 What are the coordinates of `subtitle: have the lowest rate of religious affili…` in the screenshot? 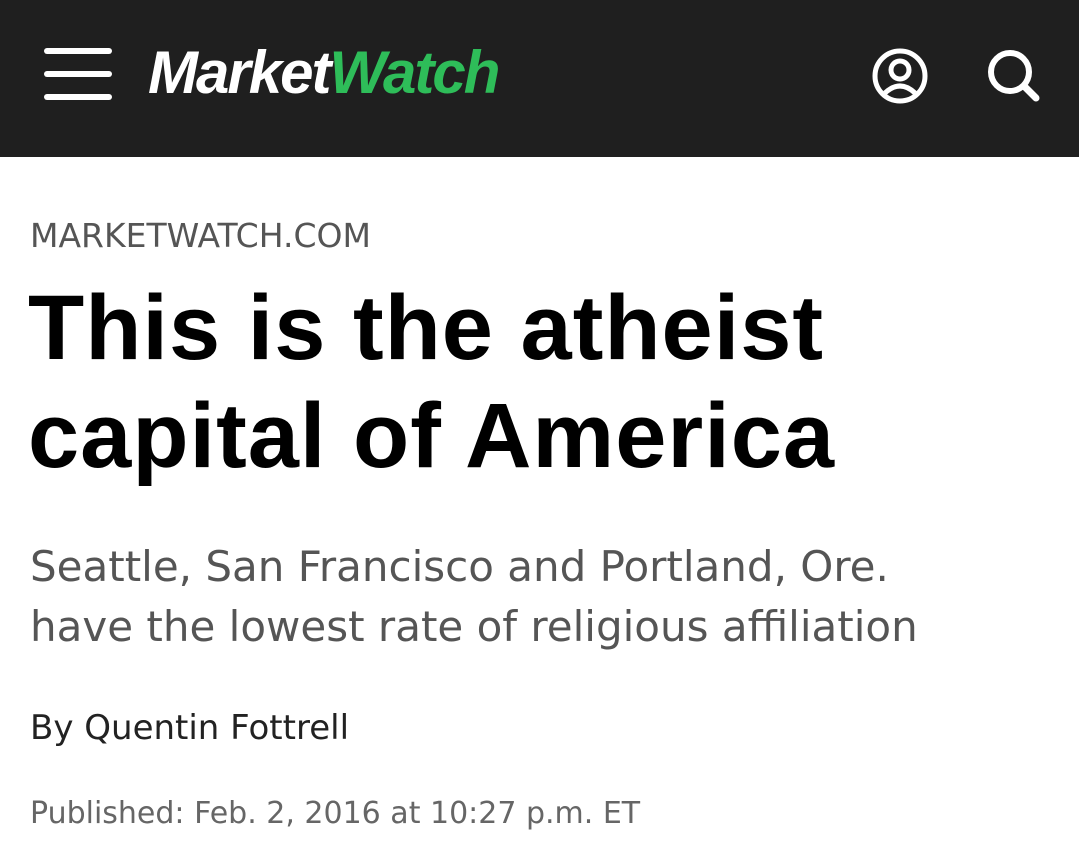 It's located at (474, 626).